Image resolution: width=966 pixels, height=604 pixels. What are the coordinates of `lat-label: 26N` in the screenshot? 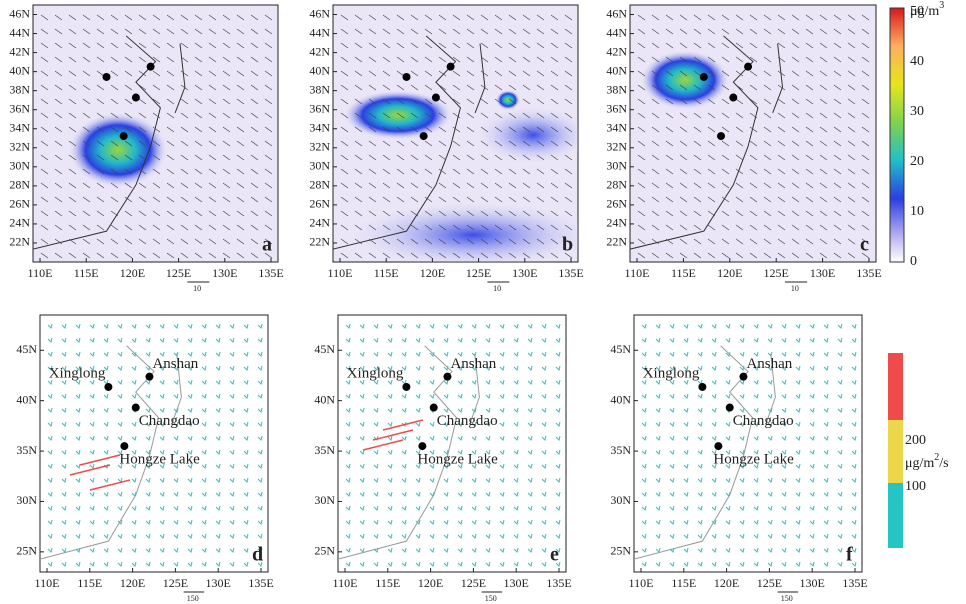 It's located at (19, 204).